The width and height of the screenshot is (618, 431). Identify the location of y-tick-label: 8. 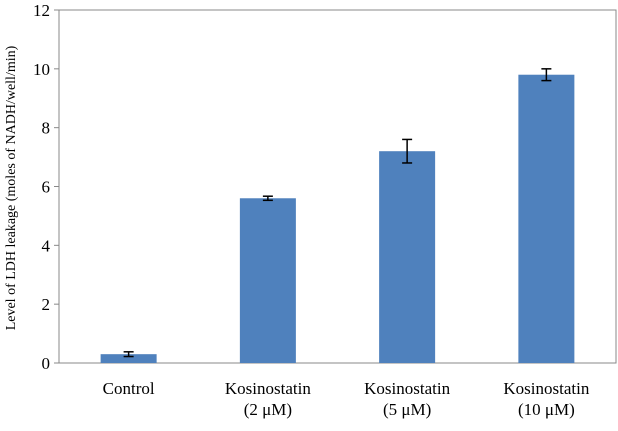
(46, 128).